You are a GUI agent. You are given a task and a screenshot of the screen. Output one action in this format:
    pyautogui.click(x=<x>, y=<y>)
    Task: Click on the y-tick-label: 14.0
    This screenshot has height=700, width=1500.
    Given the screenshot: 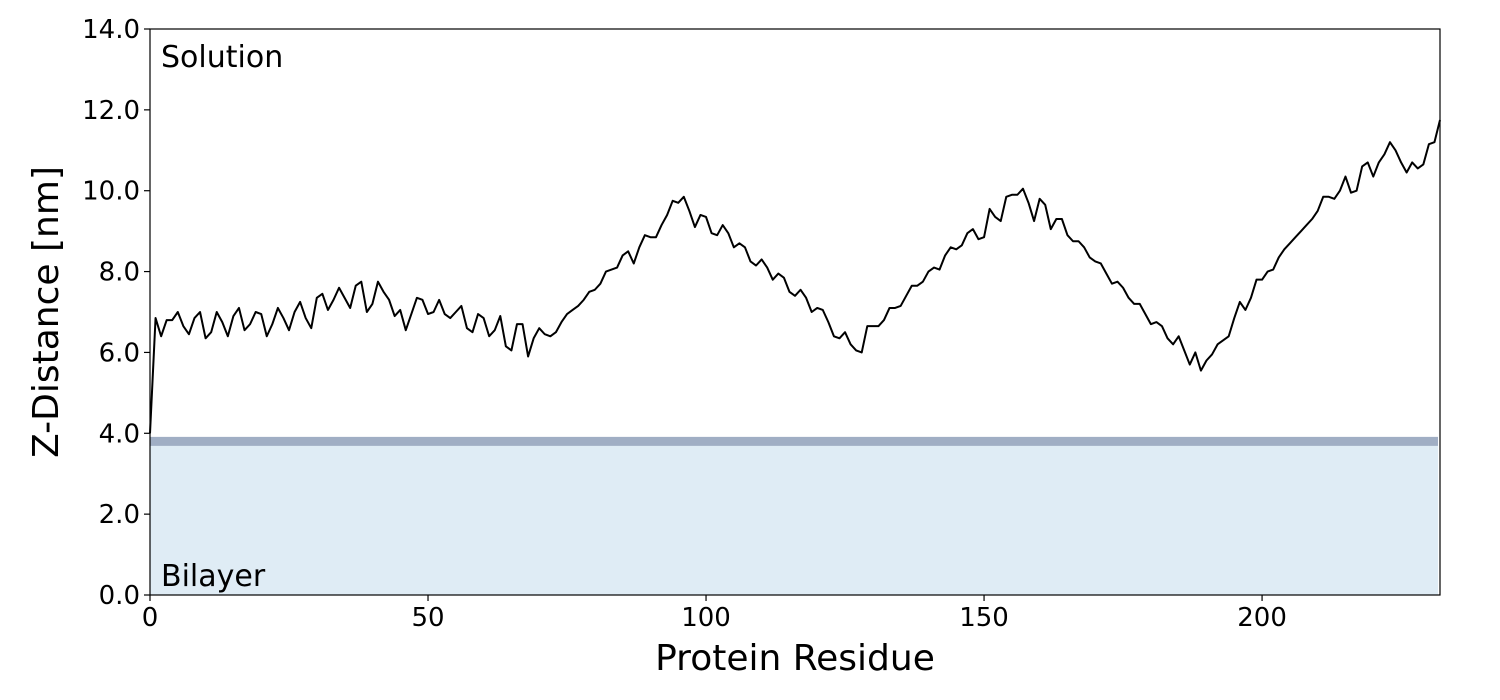 What is the action you would take?
    pyautogui.click(x=111, y=30)
    